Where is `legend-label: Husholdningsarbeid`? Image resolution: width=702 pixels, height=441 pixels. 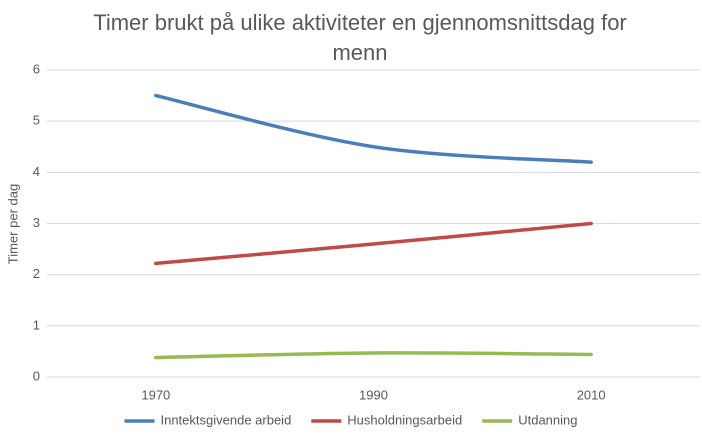 legend-label: Husholdningsarbeid is located at coordinates (404, 419).